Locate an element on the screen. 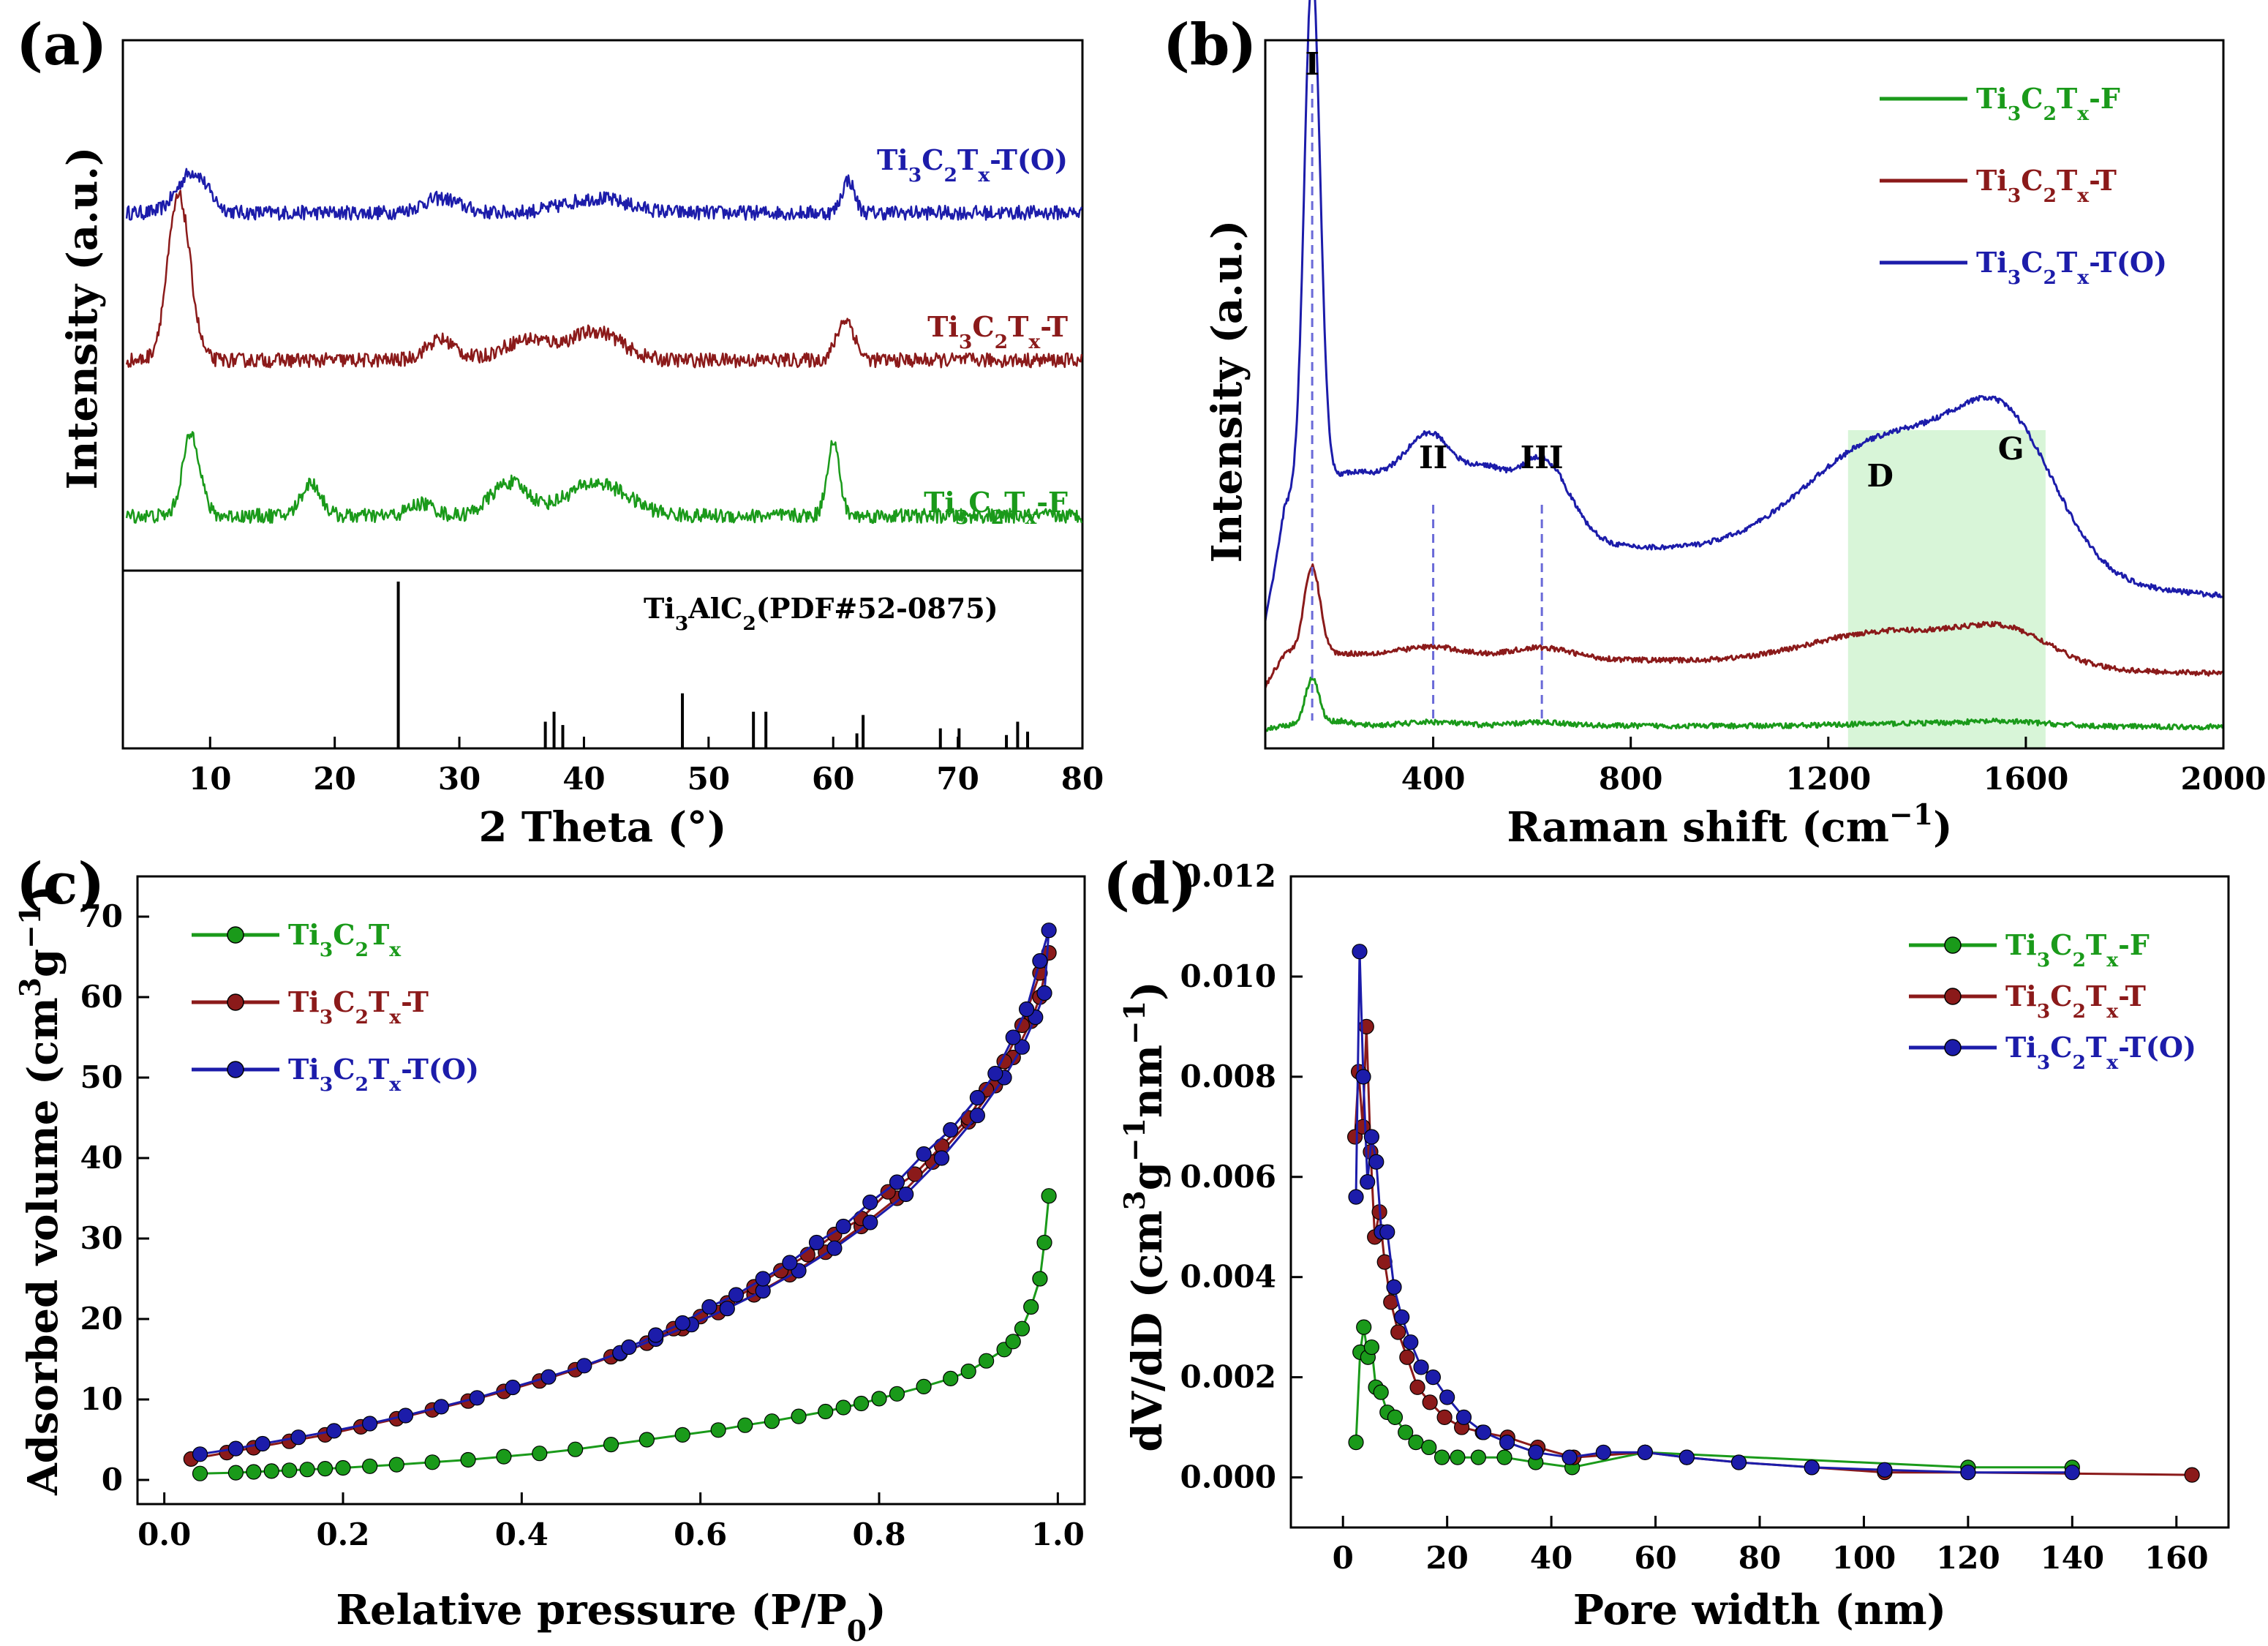 The height and width of the screenshot is (1646, 2268). y-axis-title-part: −1 is located at coordinates (31, 927).